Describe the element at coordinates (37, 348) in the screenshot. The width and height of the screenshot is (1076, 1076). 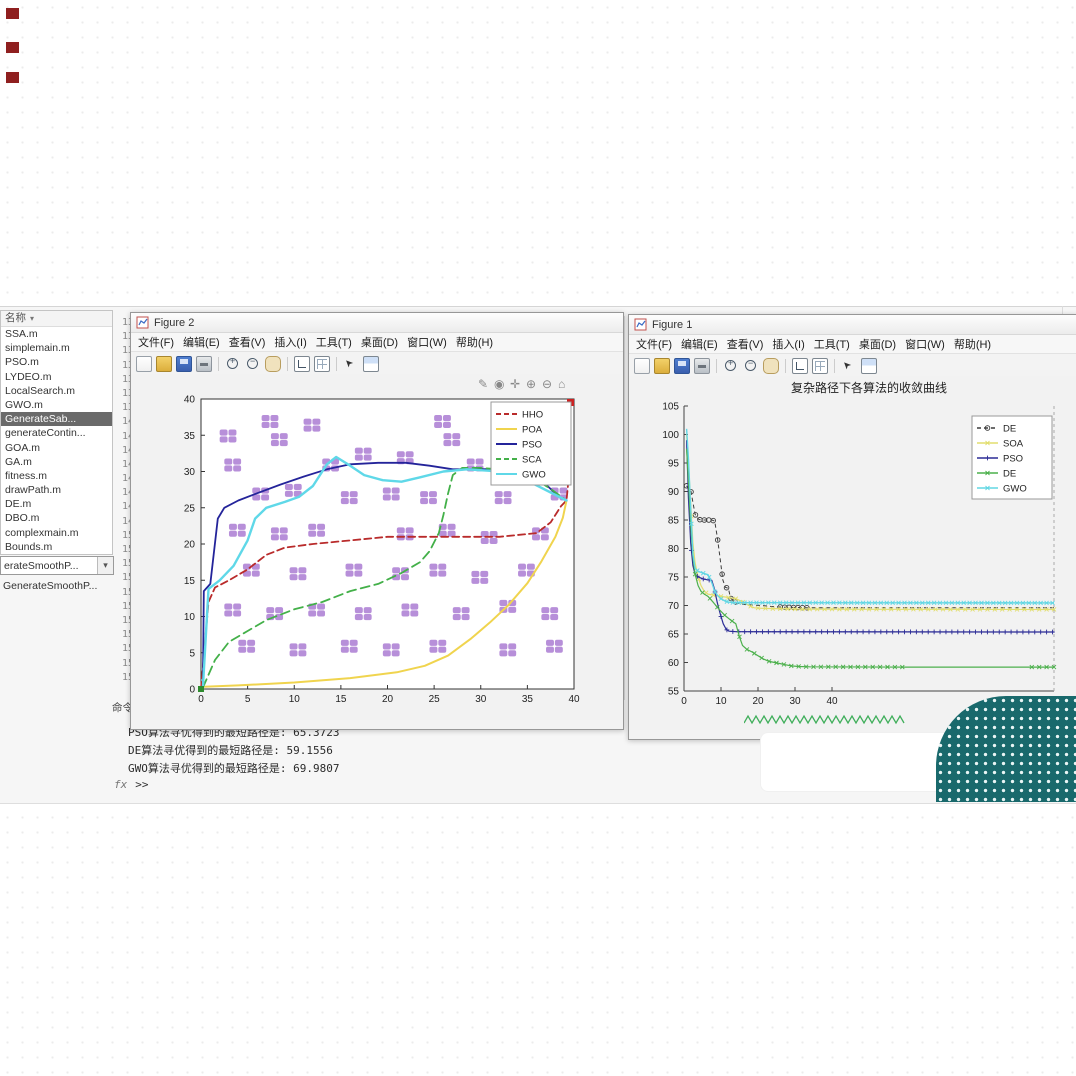
I see `file-item: simplemain.m` at that location.